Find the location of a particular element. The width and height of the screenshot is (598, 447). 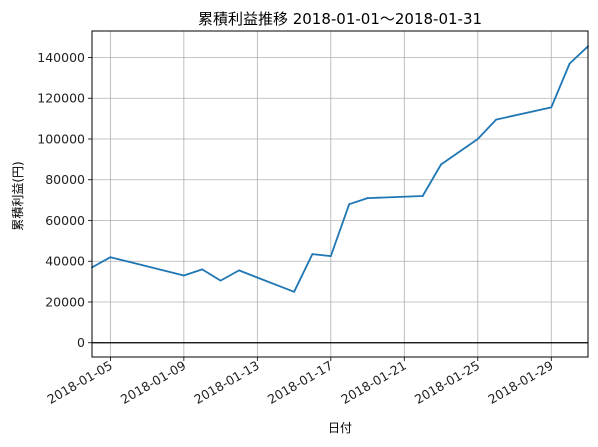

y-tick-label: 120000 is located at coordinates (61, 98).